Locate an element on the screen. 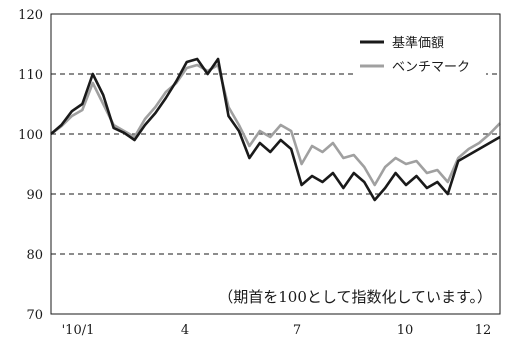 The height and width of the screenshot is (346, 506). y-tick-label: 90 is located at coordinates (34, 195).